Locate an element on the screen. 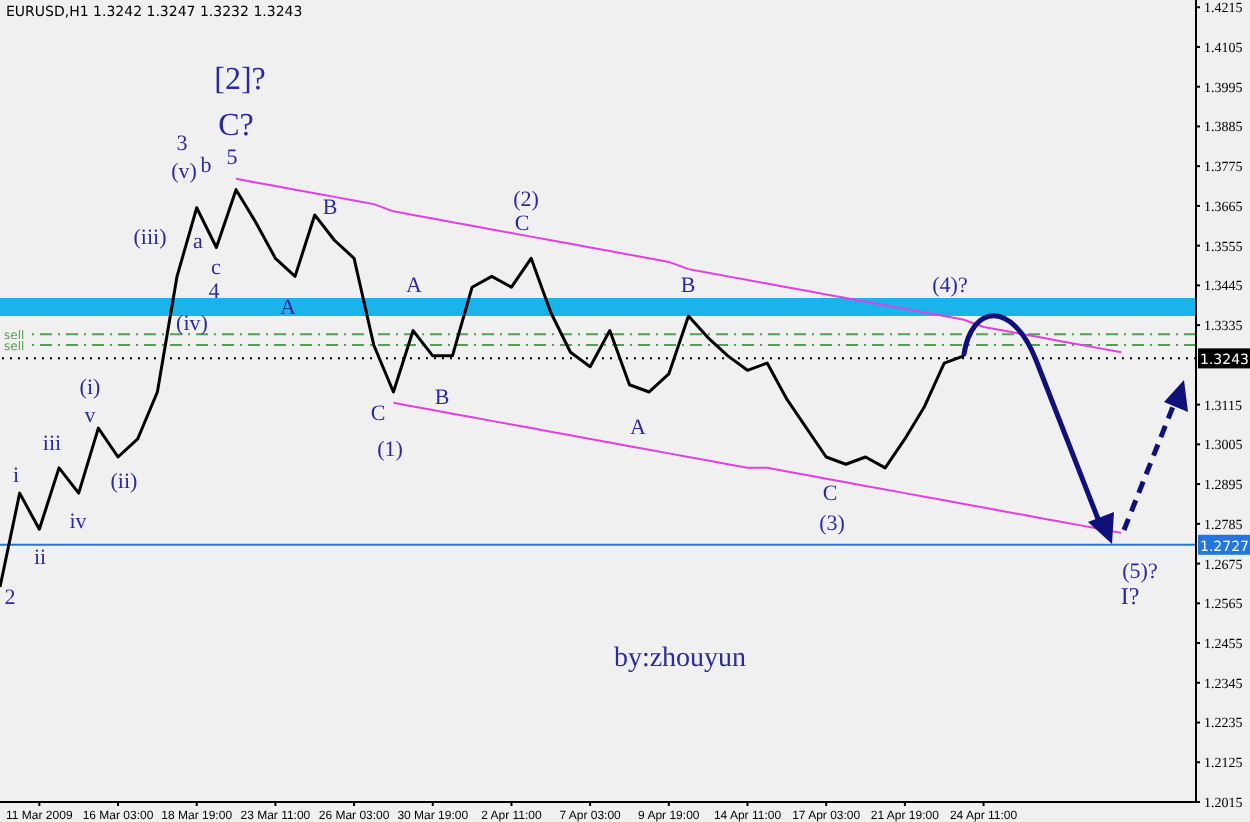 The width and height of the screenshot is (1250, 822). annotation: (iii) is located at coordinates (150, 237).